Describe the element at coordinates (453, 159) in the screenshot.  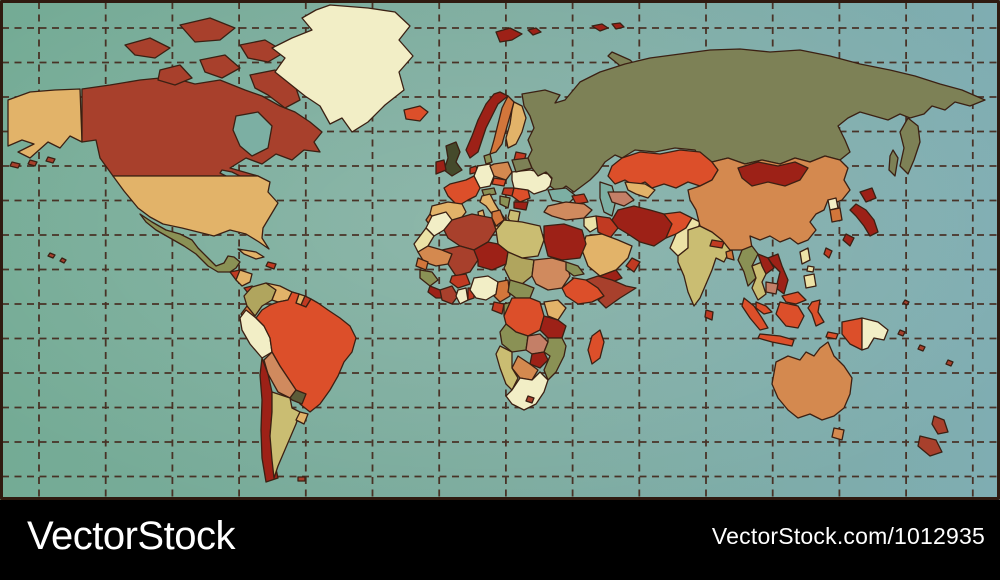
I see `country-uk` at that location.